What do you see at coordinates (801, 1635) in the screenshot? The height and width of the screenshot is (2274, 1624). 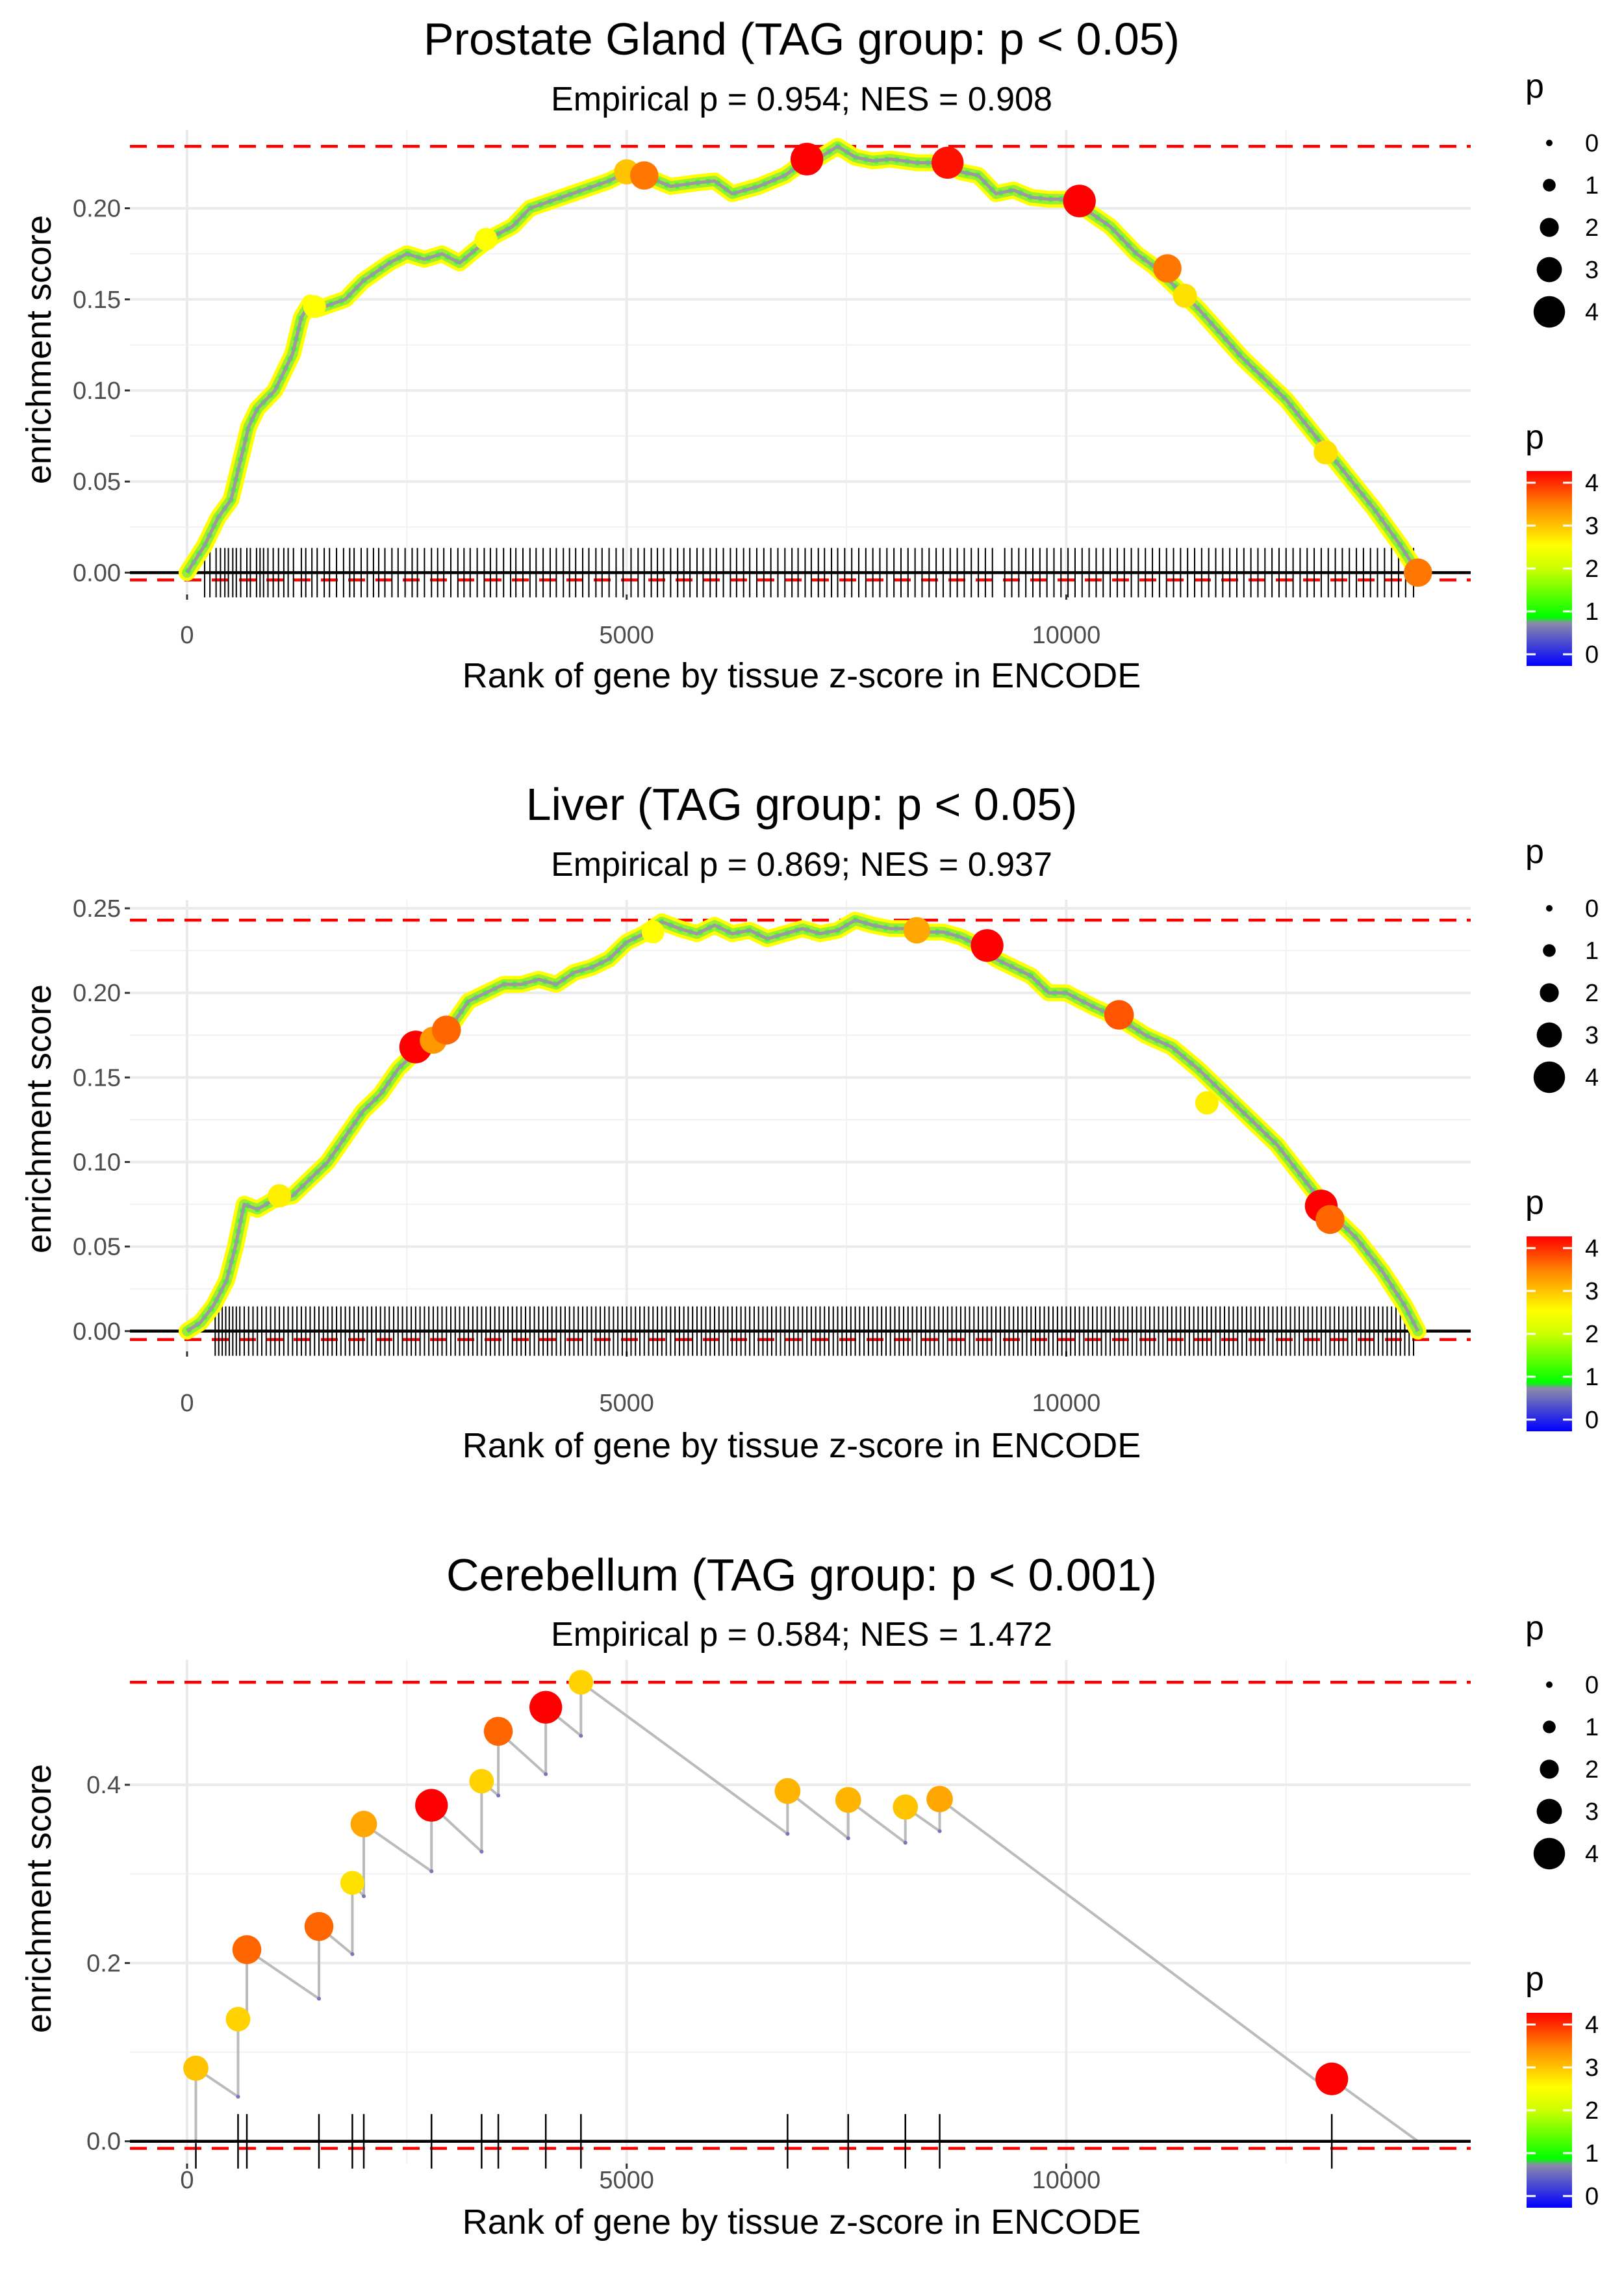 I see `panel-subtitle: Empirical p = 0.584; NES = 1.472` at bounding box center [801, 1635].